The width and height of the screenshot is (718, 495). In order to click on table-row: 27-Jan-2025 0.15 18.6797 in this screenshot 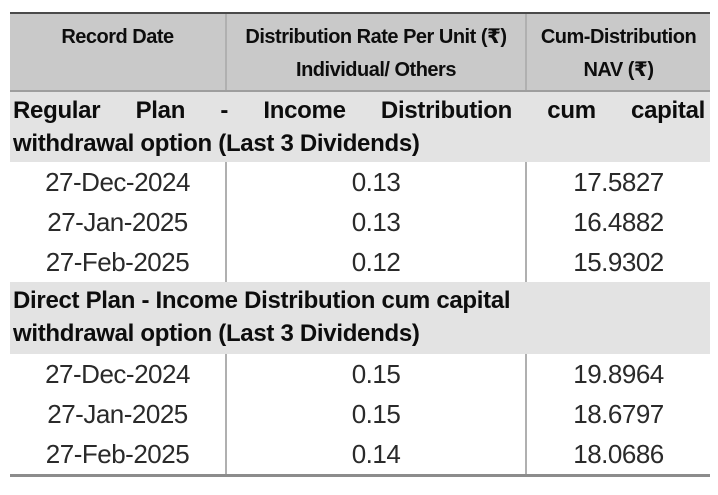, I will do `click(360, 414)`.